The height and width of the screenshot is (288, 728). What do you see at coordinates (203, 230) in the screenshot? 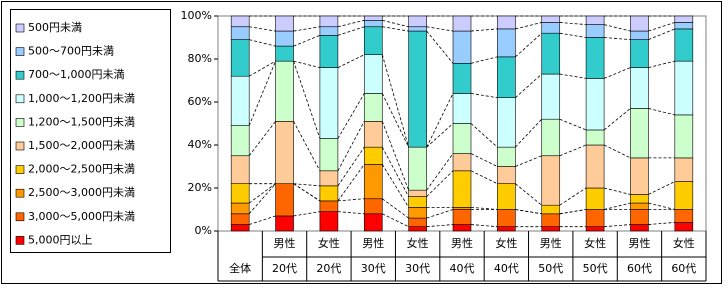
I see `y-tick-label: 0%` at bounding box center [203, 230].